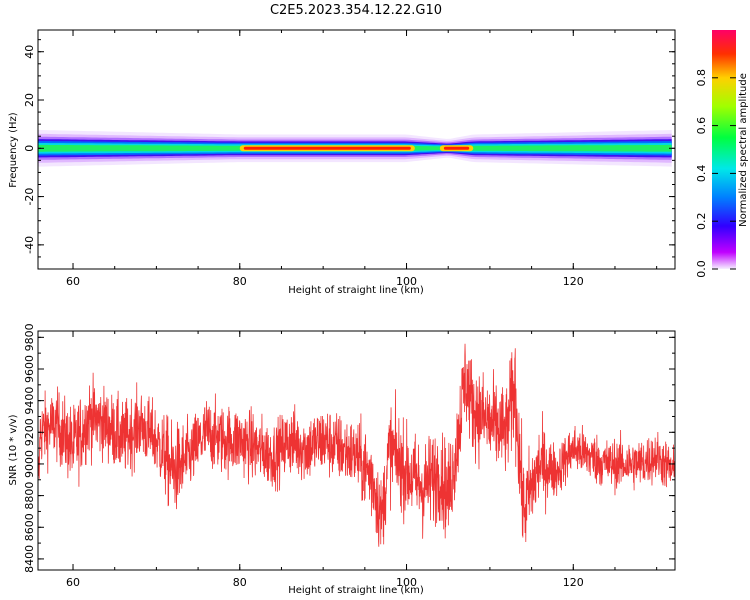  I want to click on colorbar-ticks: 0.0 0.2 0.4 0.6 0.8, so click(715, 173).